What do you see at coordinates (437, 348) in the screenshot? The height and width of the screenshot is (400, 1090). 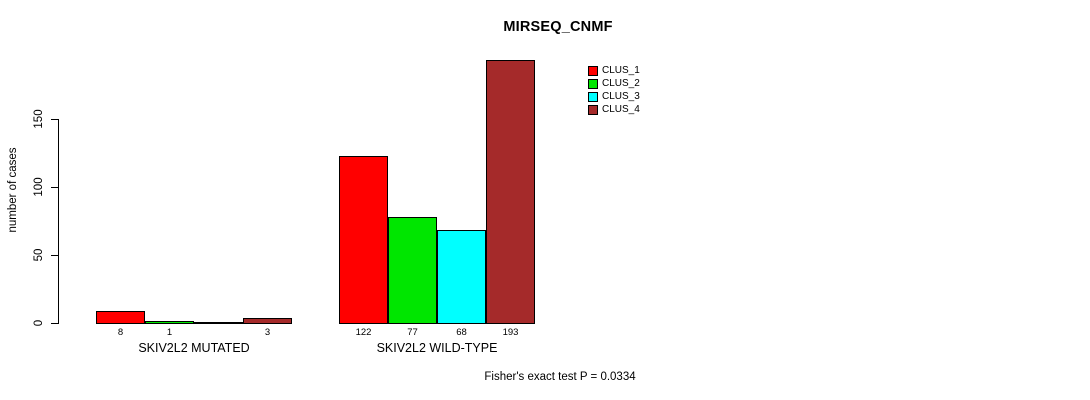 I see `group-label-wild-type: SKIV2L2 WILD-TYPE` at bounding box center [437, 348].